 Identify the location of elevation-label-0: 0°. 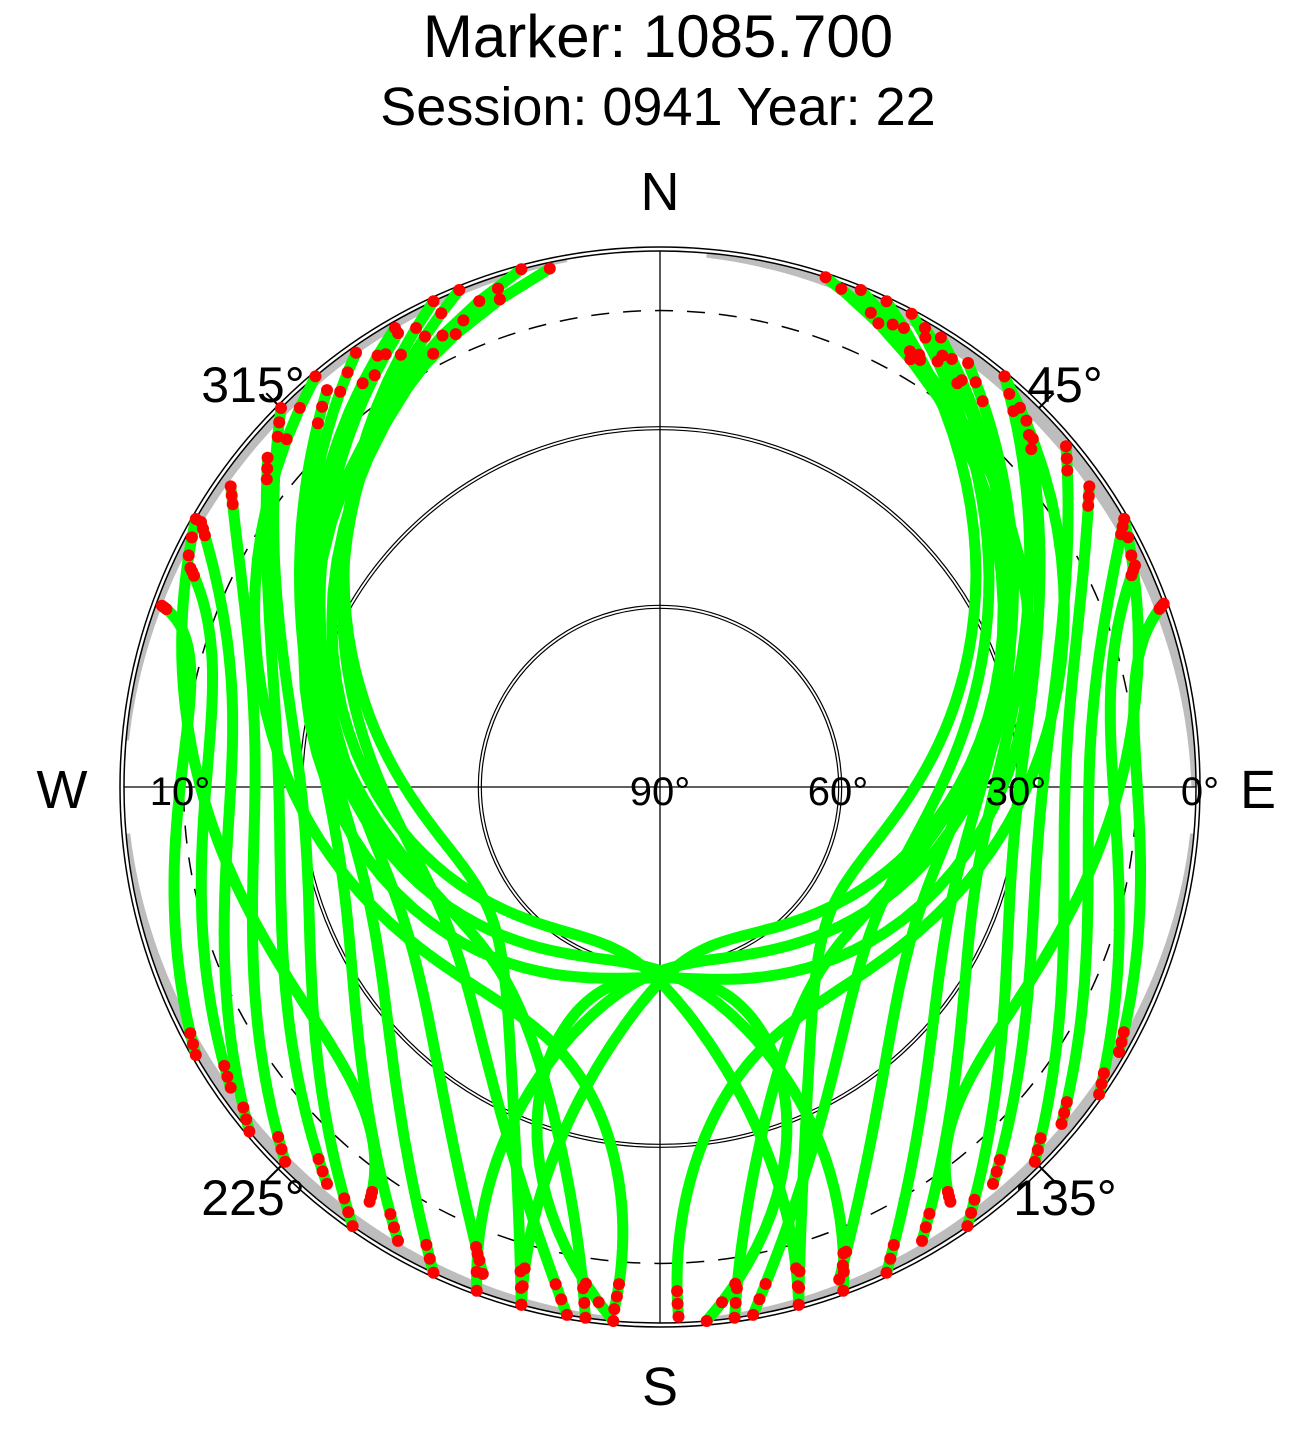
(1200, 792).